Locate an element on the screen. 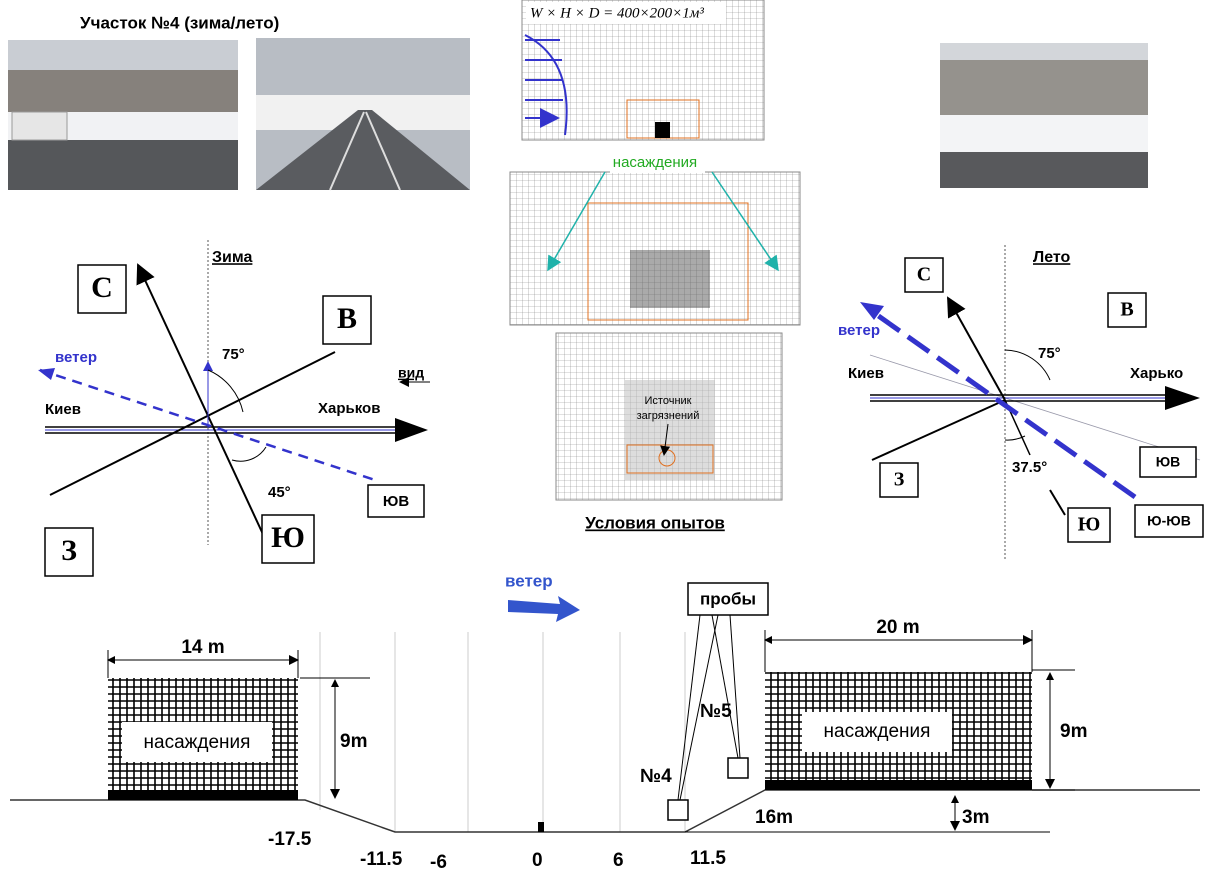  inflow-arrows is located at coordinates (545, 84).